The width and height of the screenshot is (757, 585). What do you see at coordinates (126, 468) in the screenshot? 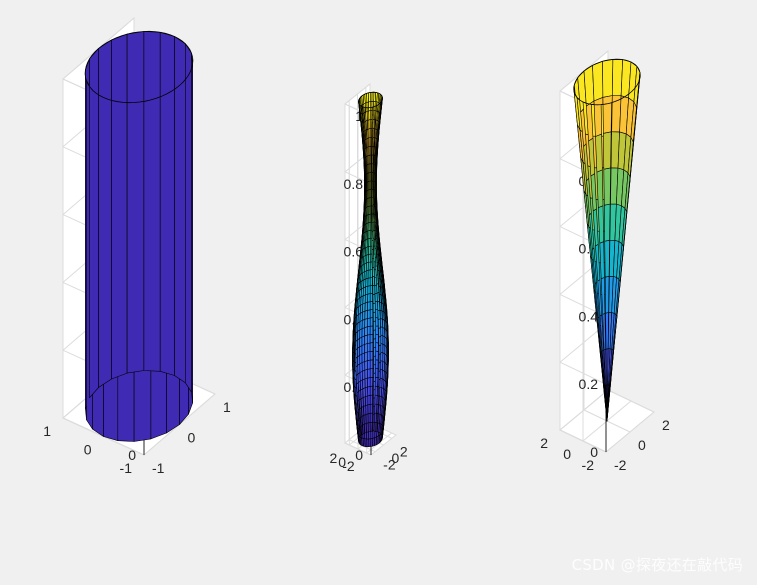
I see `y-tick-label: -1` at bounding box center [126, 468].